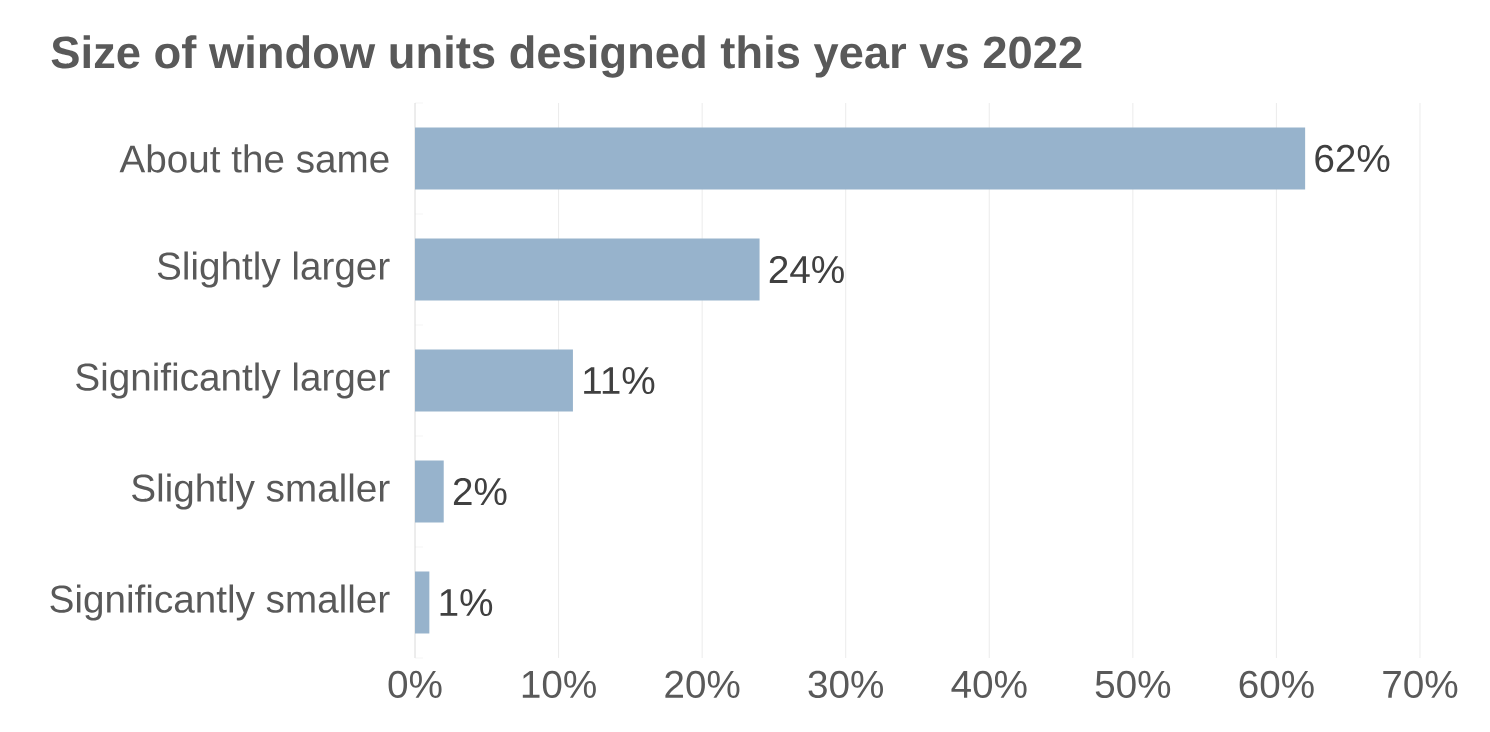 Image resolution: width=1490 pixels, height=732 pixels. What do you see at coordinates (254, 158) in the screenshot?
I see `y-tick-label: About the same` at bounding box center [254, 158].